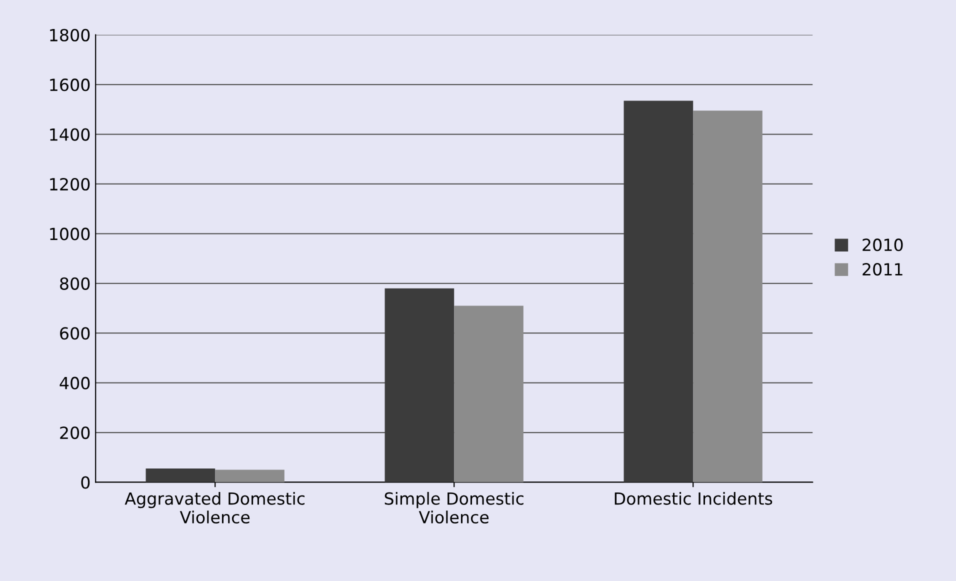  What do you see at coordinates (75, 333) in the screenshot?
I see `y-tick-label: 600` at bounding box center [75, 333].